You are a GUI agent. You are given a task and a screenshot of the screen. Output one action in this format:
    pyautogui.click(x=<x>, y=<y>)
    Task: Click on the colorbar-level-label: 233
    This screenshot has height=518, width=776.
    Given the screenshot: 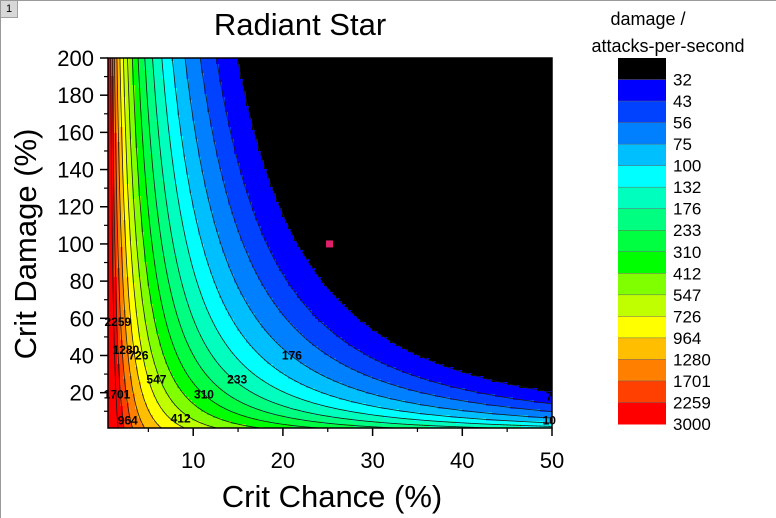 What is the action you would take?
    pyautogui.click(x=687, y=230)
    